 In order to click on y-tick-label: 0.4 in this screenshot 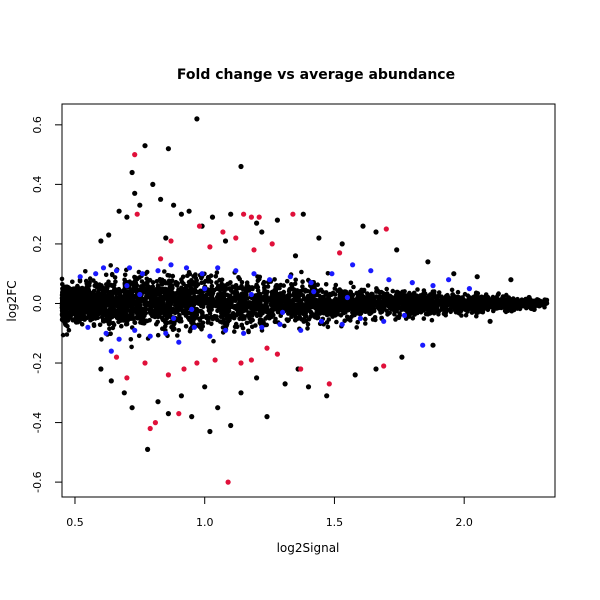, I will do `click(37, 185)`.